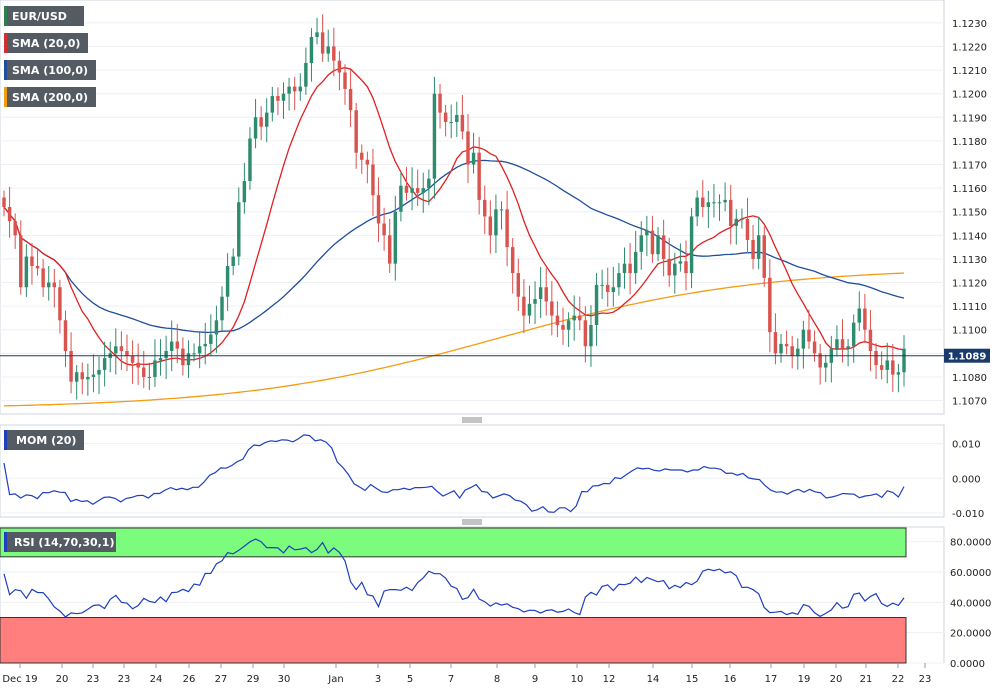 Image resolution: width=1007 pixels, height=690 pixels. What do you see at coordinates (62, 679) in the screenshot?
I see `time-tick-label: 20` at bounding box center [62, 679].